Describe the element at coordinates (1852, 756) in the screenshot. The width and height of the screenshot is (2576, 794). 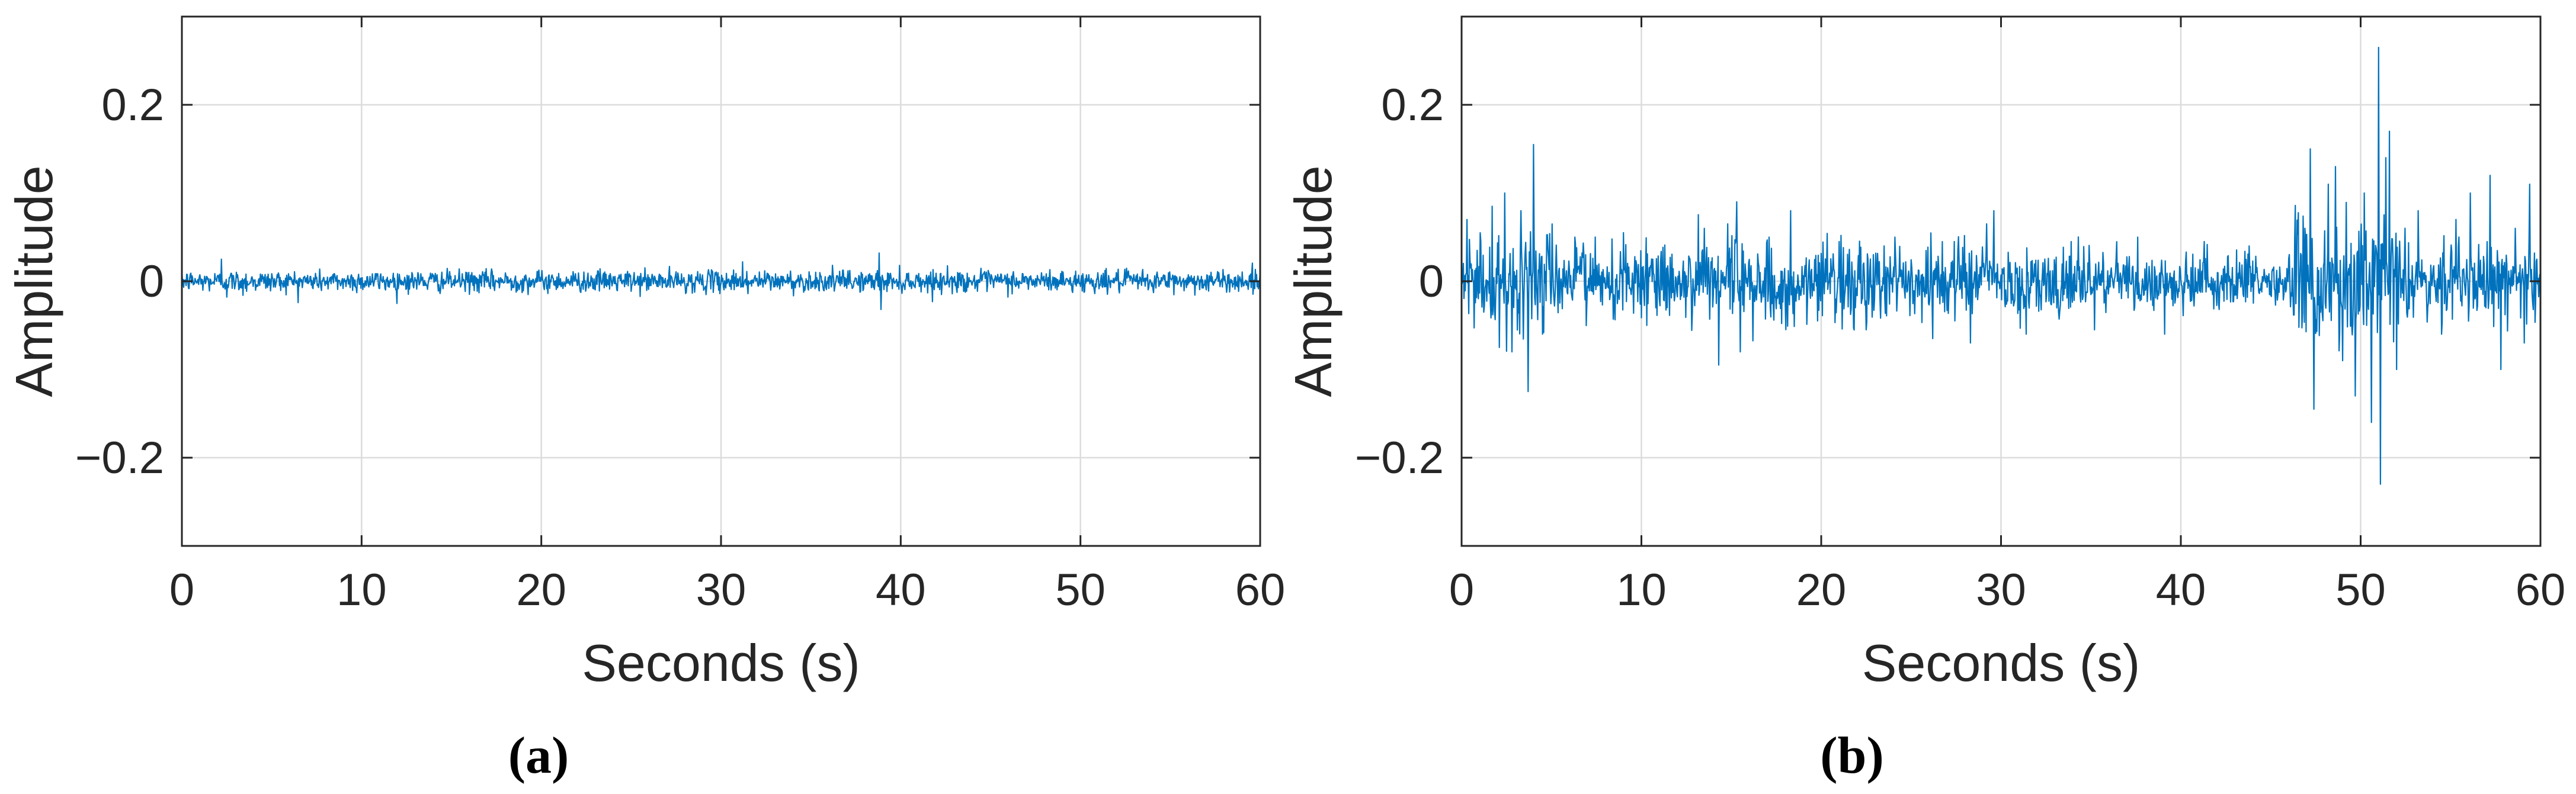
I see `panel-label: (b)` at that location.